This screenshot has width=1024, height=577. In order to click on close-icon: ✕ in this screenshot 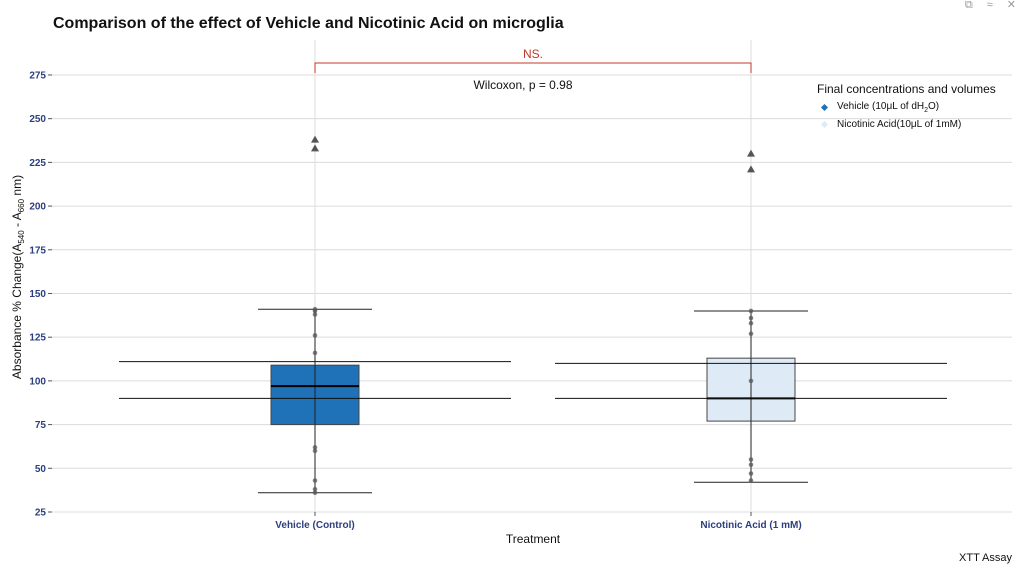, I will do `click(1011, 5)`.